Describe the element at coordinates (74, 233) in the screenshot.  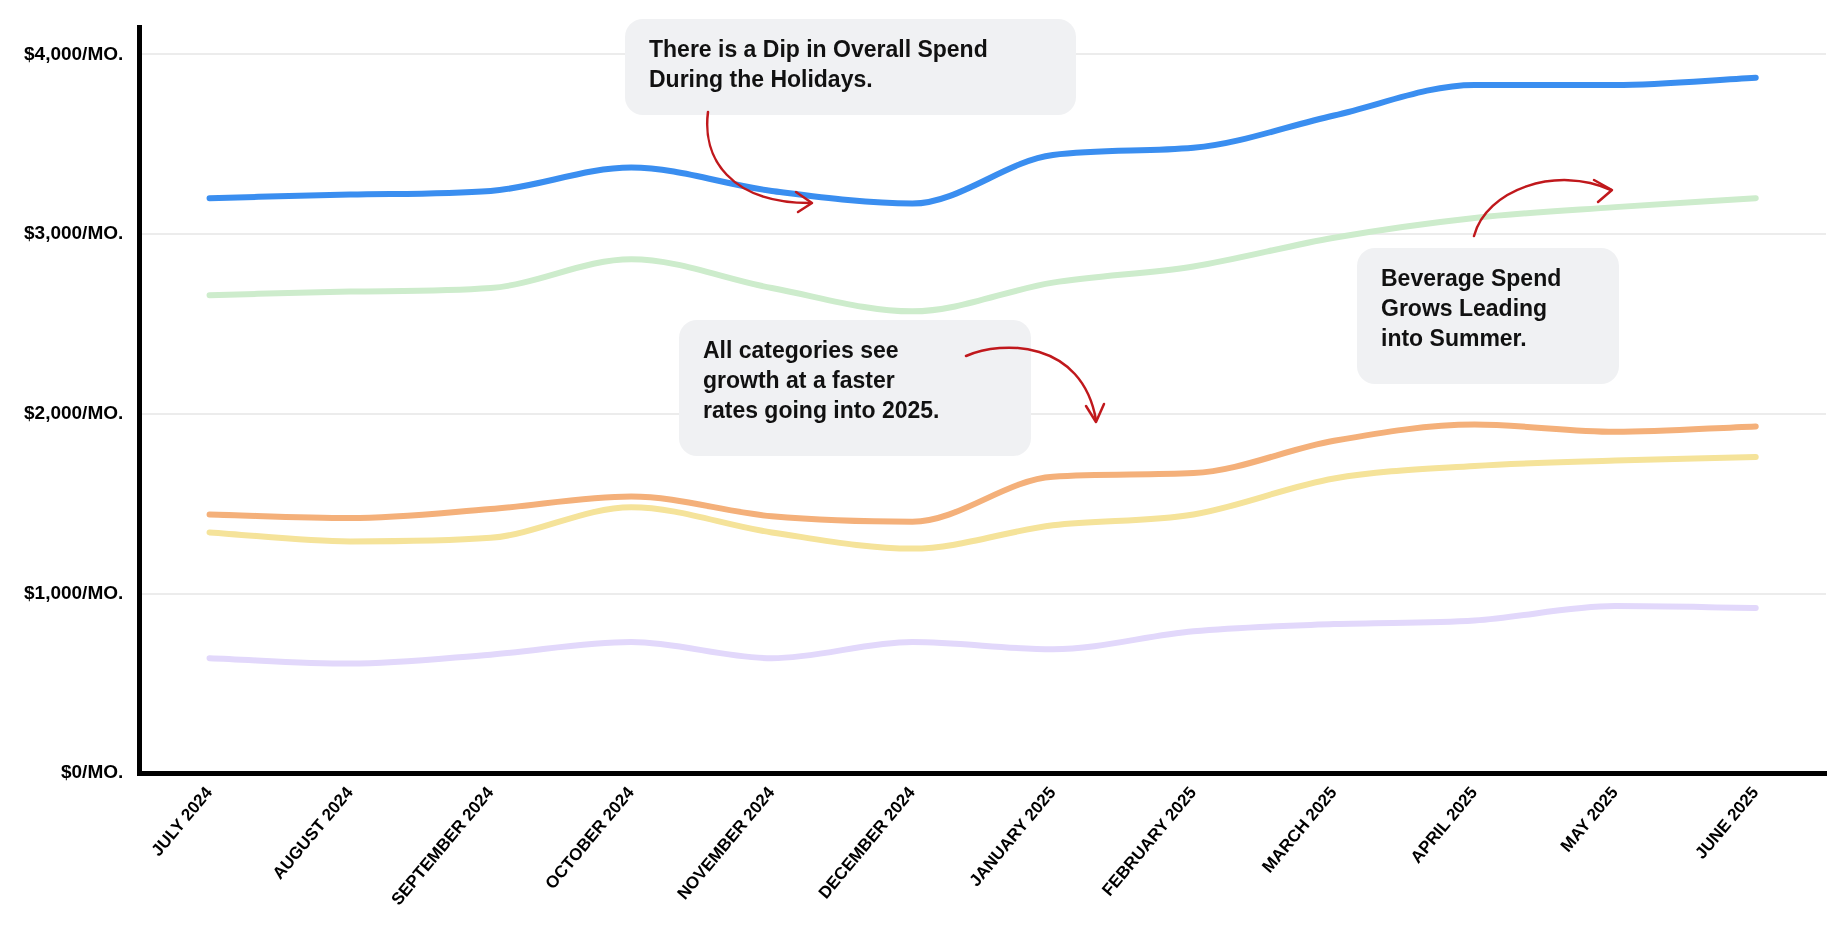
I see `y-tick-label: $3,000/MO.` at that location.